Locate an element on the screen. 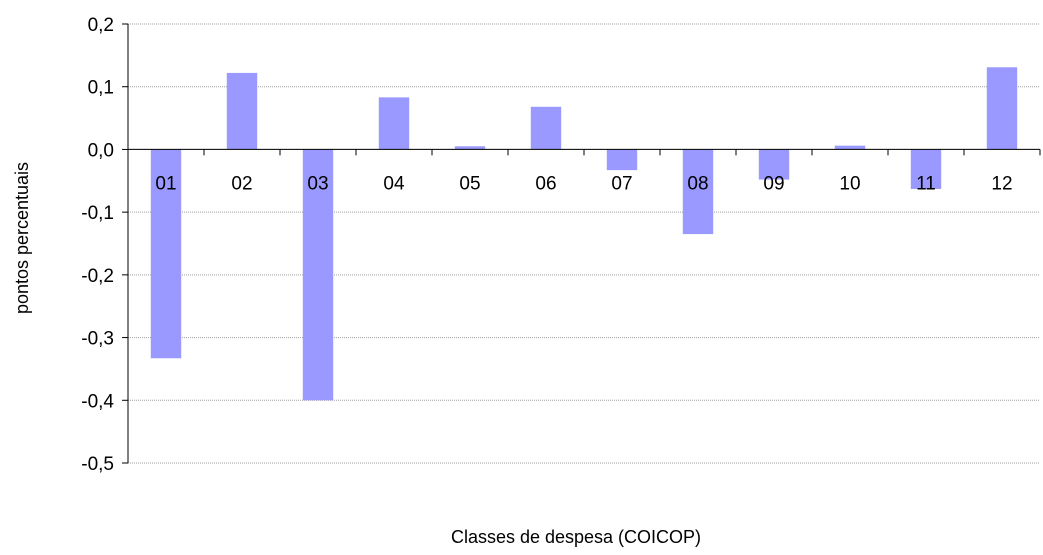 Image resolution: width=1043 pixels, height=555 pixels. y-tick-label: 0,1 is located at coordinates (101, 88).